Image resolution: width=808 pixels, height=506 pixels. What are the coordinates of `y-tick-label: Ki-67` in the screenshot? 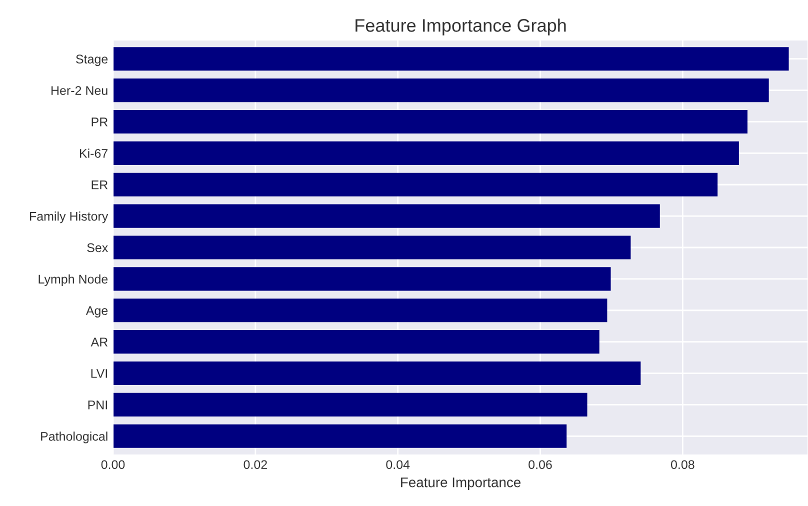 It's located at (94, 153).